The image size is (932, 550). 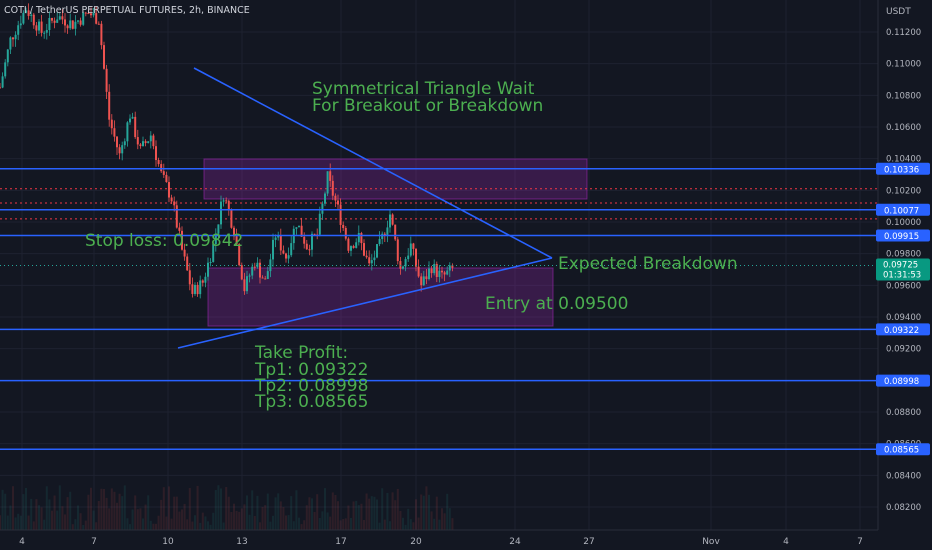 What do you see at coordinates (373, 163) in the screenshot?
I see `upper-trendline` at bounding box center [373, 163].